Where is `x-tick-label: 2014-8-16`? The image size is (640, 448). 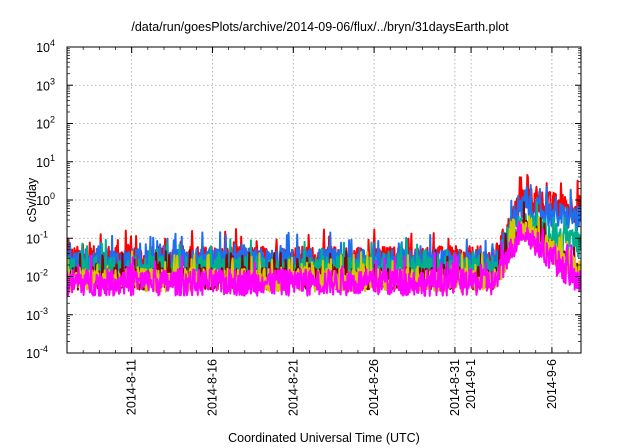 x-tick-label: 2014-8-16 is located at coordinates (212, 387).